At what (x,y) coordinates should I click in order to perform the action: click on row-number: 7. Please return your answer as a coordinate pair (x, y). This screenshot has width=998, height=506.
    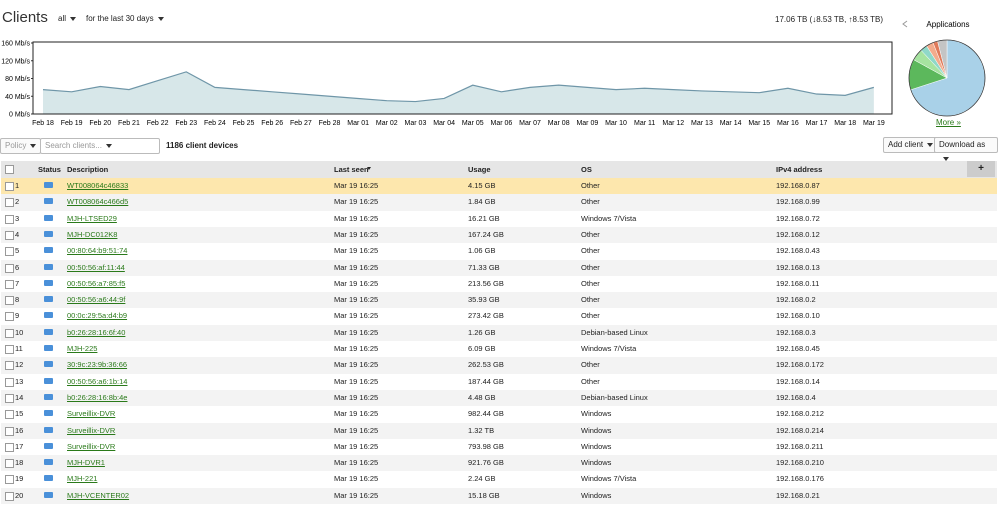
    Looking at the image, I should click on (17, 284).